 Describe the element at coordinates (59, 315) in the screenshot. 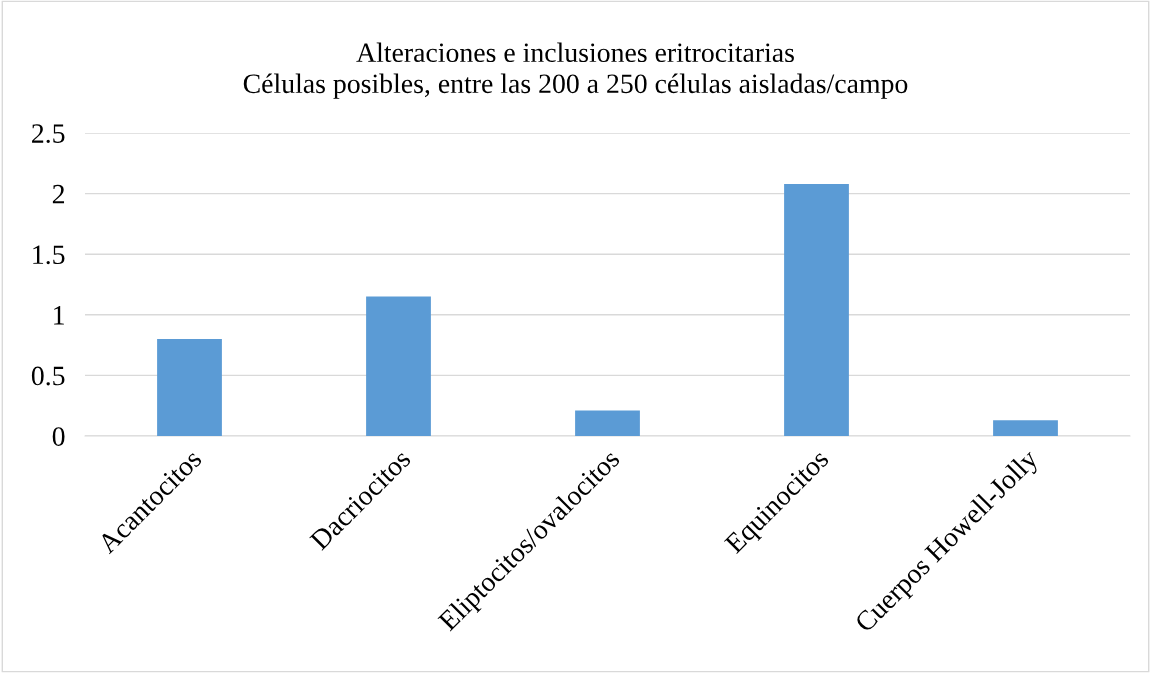

I see `y-tick-label: 1` at that location.